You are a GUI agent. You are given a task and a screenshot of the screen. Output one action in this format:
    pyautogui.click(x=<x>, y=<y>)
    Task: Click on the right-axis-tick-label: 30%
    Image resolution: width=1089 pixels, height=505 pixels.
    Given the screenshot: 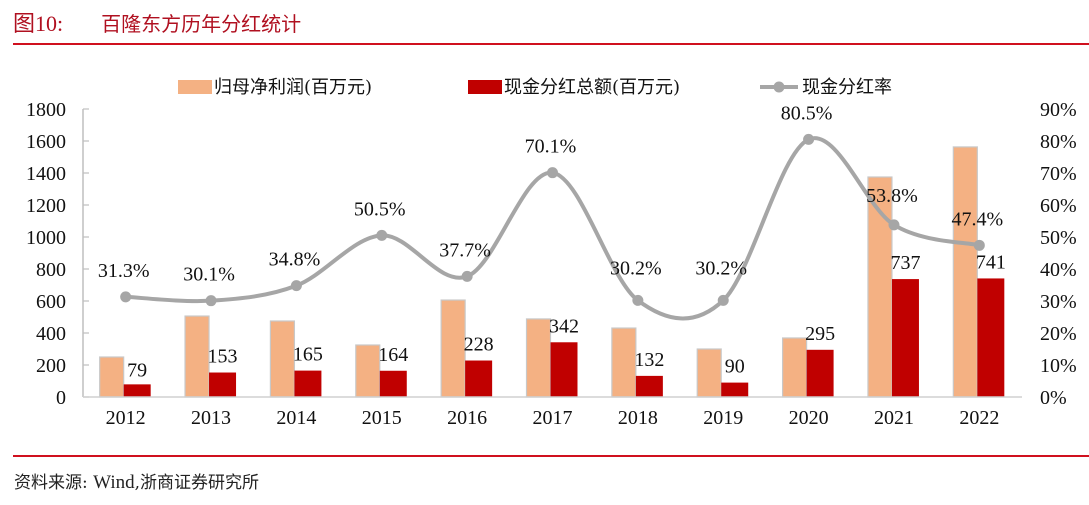 What is the action you would take?
    pyautogui.click(x=1058, y=302)
    